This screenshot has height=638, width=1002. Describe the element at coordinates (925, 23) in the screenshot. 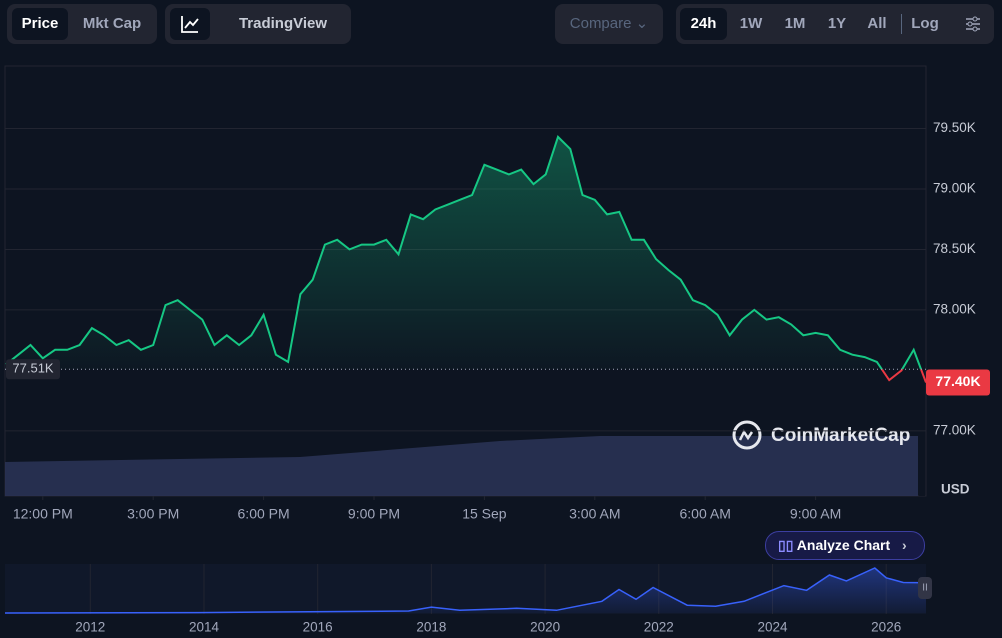

I see `log-btn: Log` at that location.